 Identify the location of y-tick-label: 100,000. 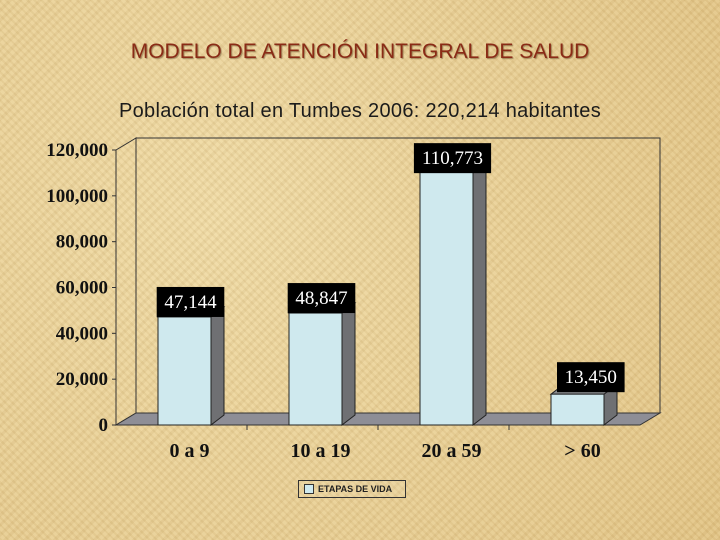
(77, 196).